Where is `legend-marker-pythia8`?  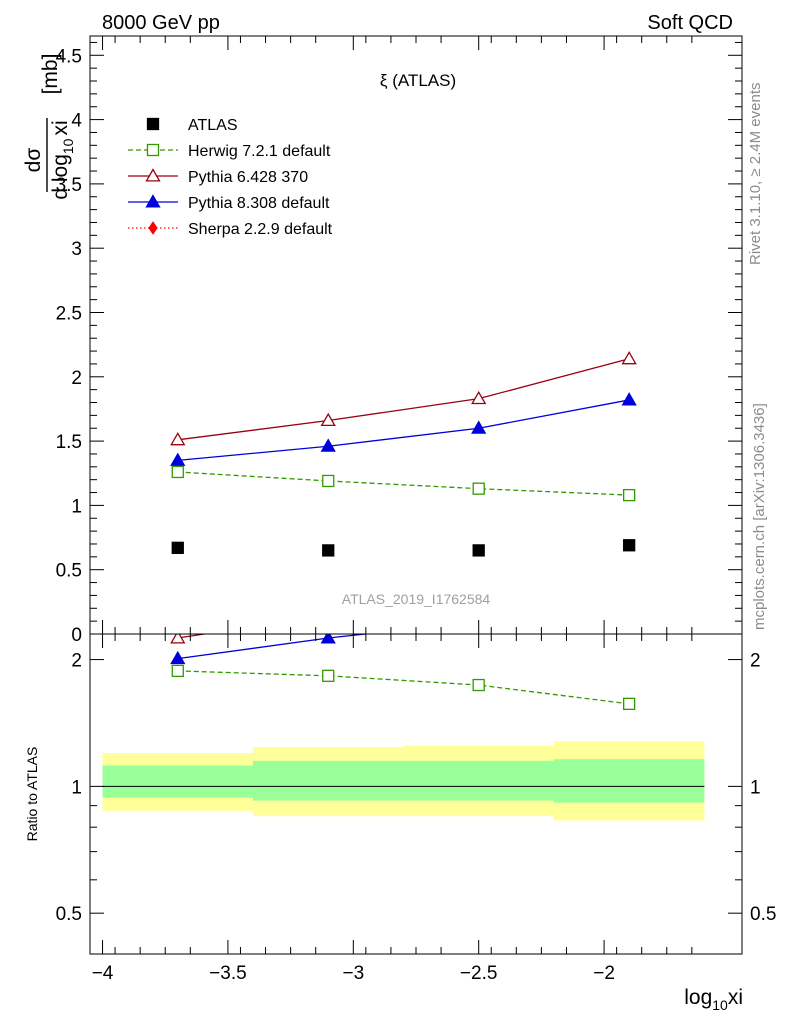 legend-marker-pythia8 is located at coordinates (153, 201).